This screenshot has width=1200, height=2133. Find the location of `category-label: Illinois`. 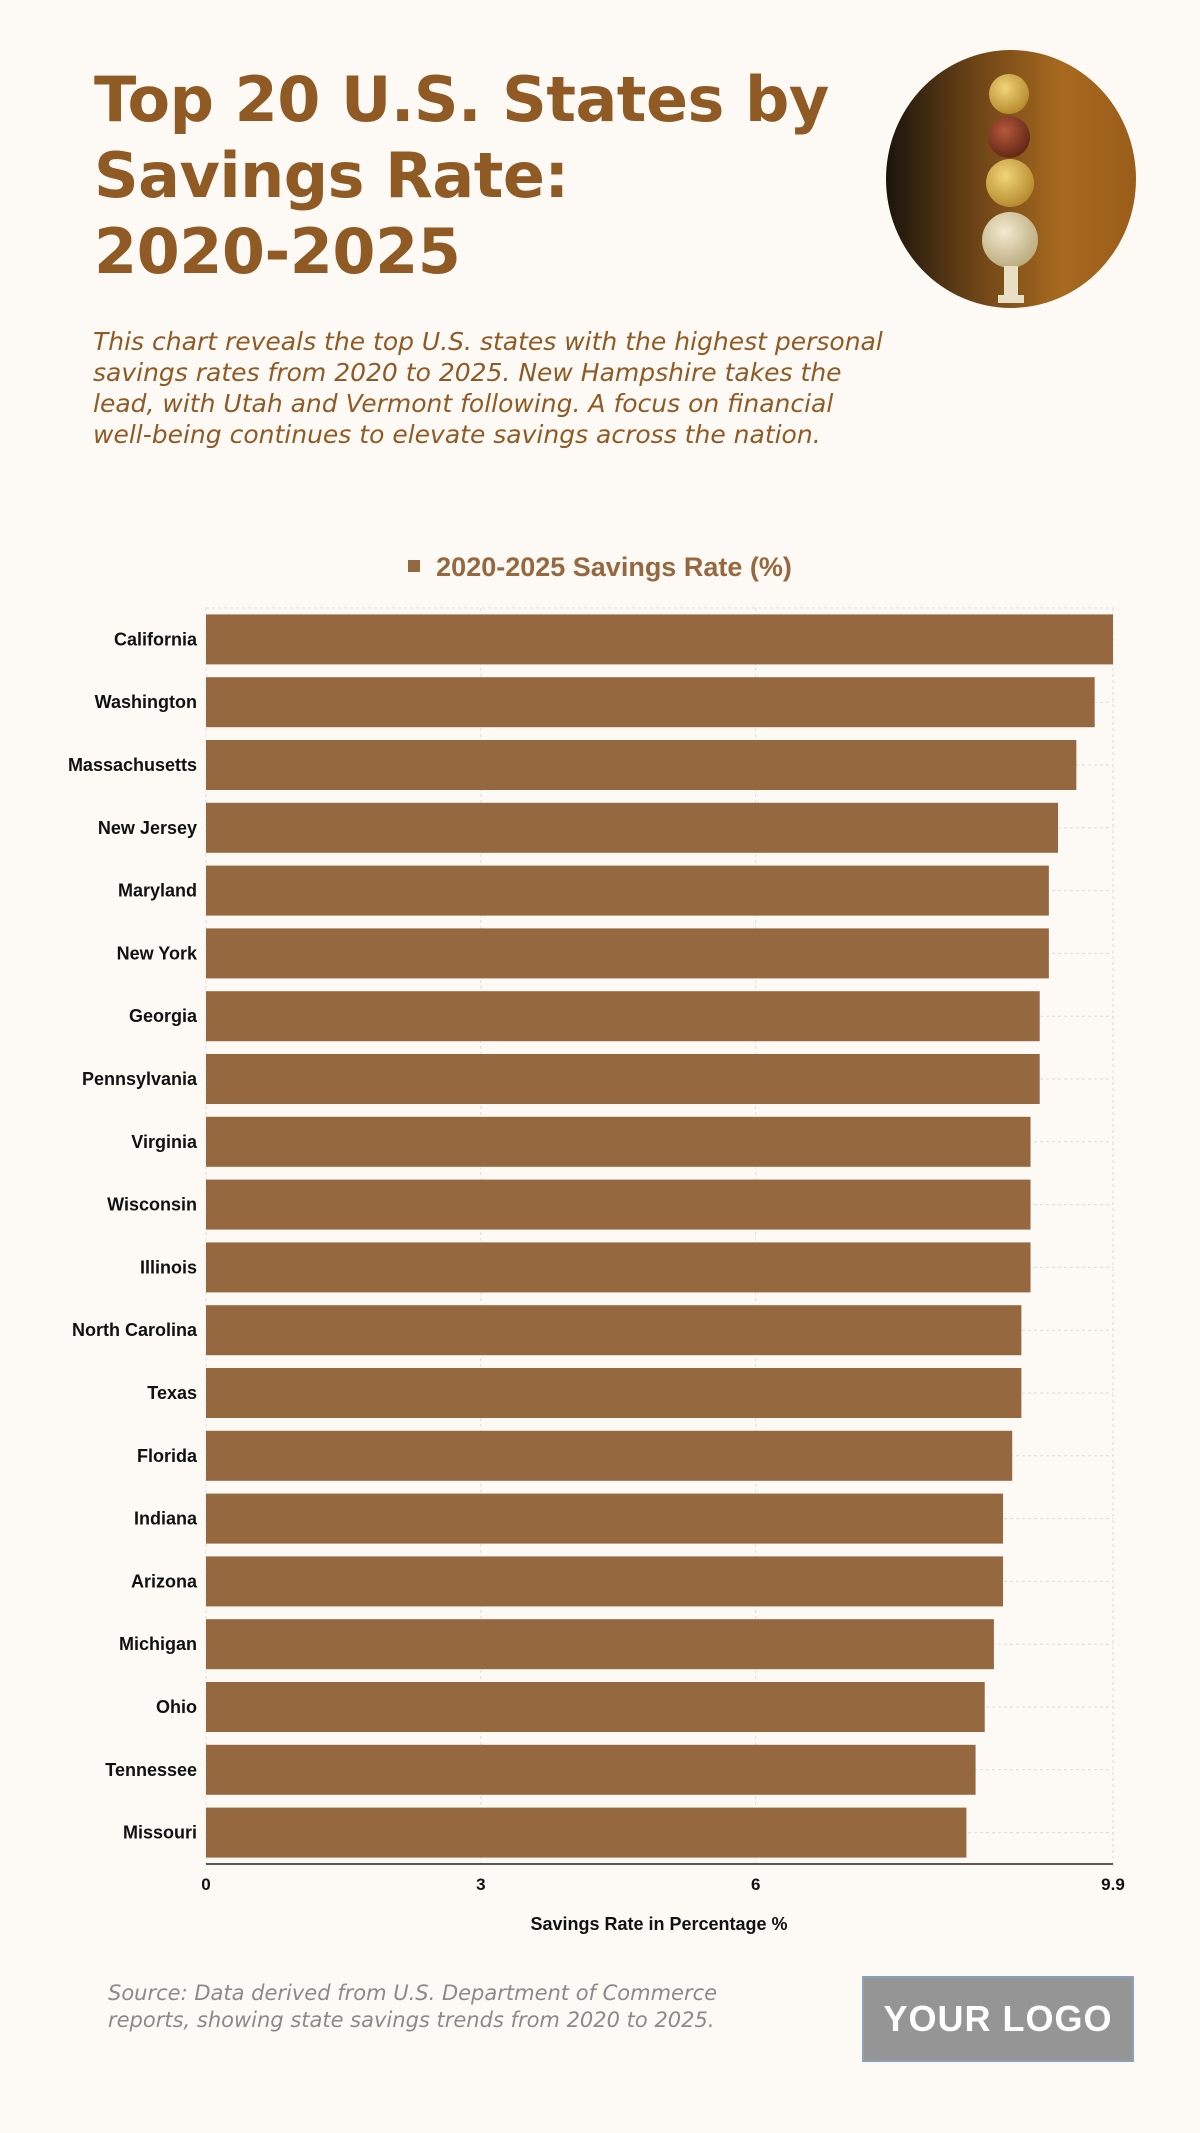

category-label: Illinois is located at coordinates (168, 1267).